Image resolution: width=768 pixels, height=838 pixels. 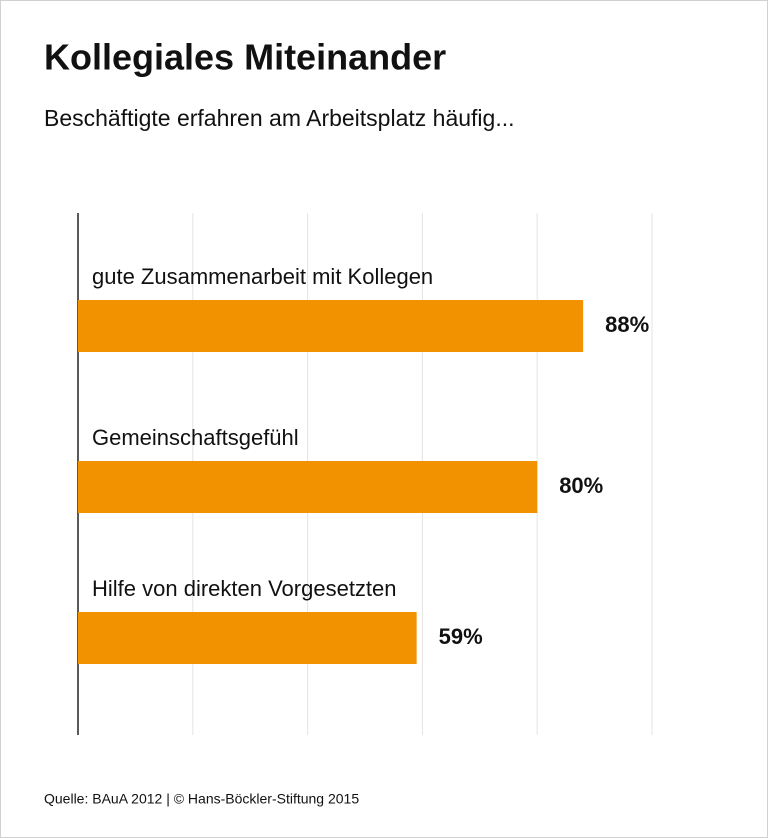 What do you see at coordinates (627, 324) in the screenshot?
I see `value-label: 88%` at bounding box center [627, 324].